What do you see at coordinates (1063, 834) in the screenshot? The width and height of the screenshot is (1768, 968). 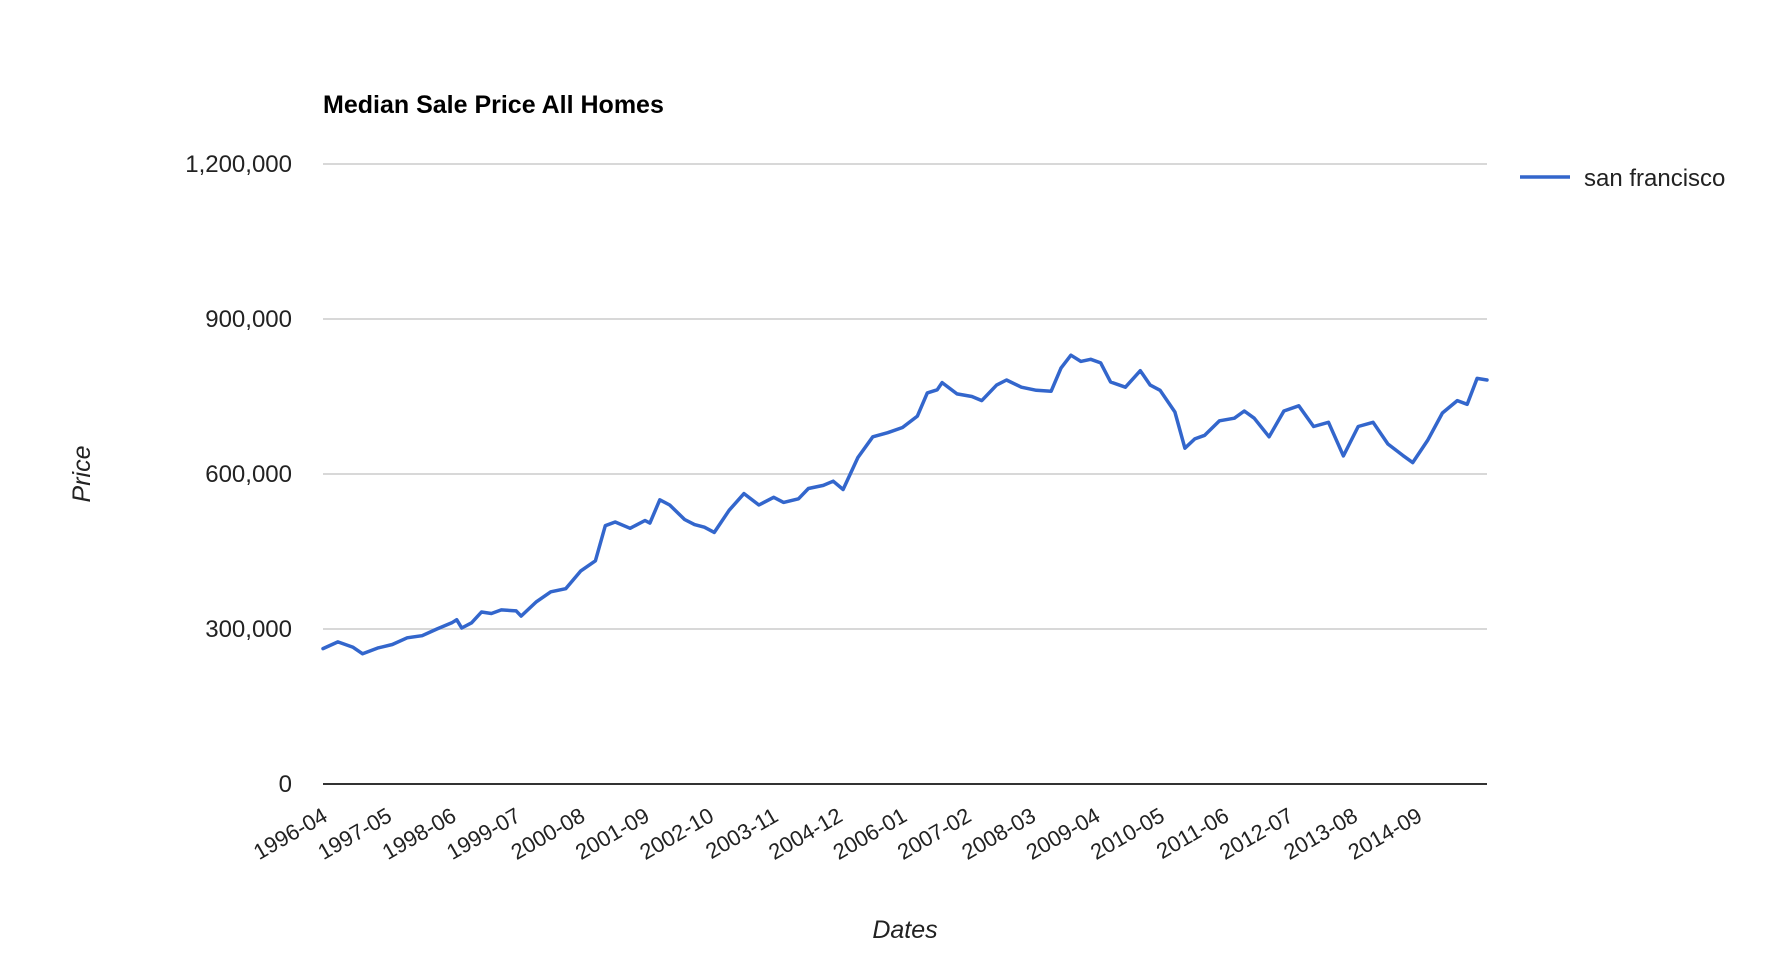 I see `x-tick-label: 2009-04` at bounding box center [1063, 834].